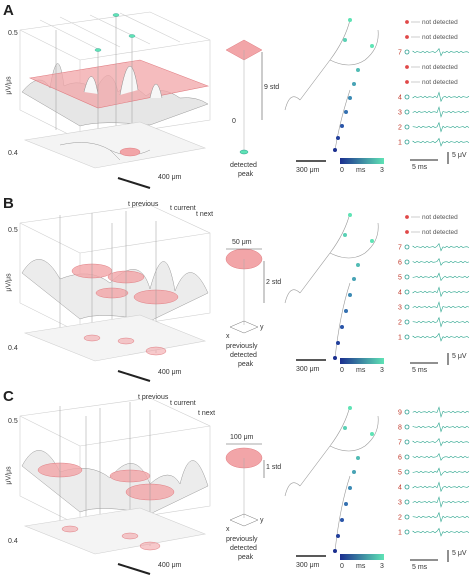  I want to click on peak-label-1: previously, so click(242, 346).